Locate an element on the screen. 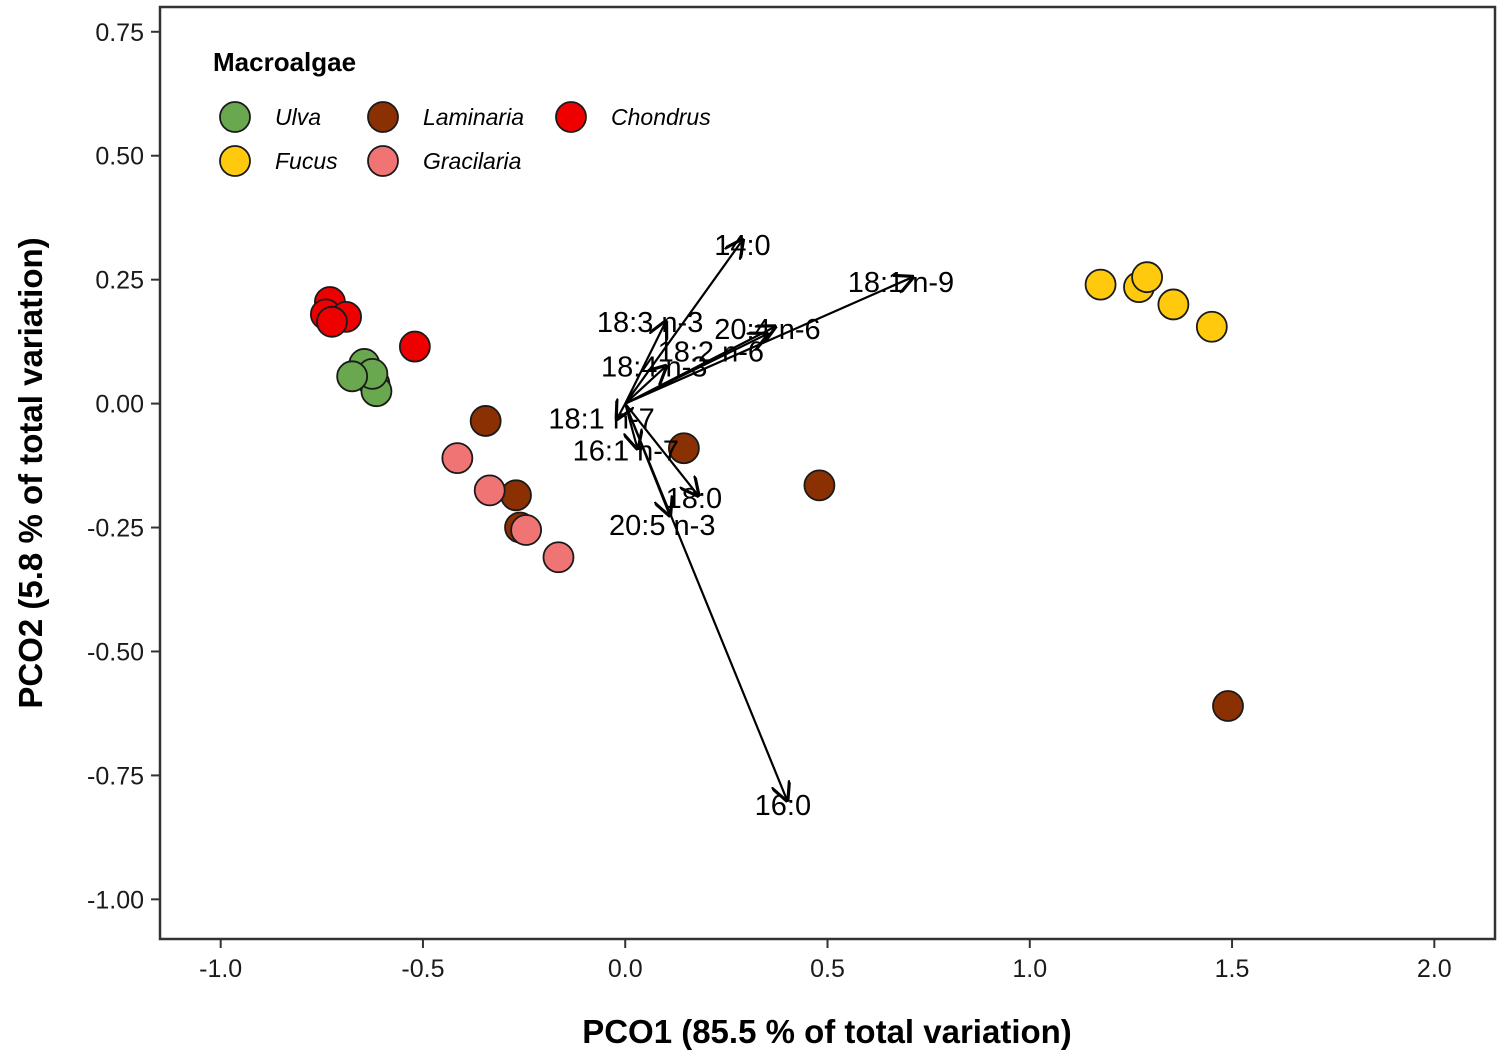 This screenshot has height=1064, width=1504. y-tick-label: -0.50 is located at coordinates (115, 652).